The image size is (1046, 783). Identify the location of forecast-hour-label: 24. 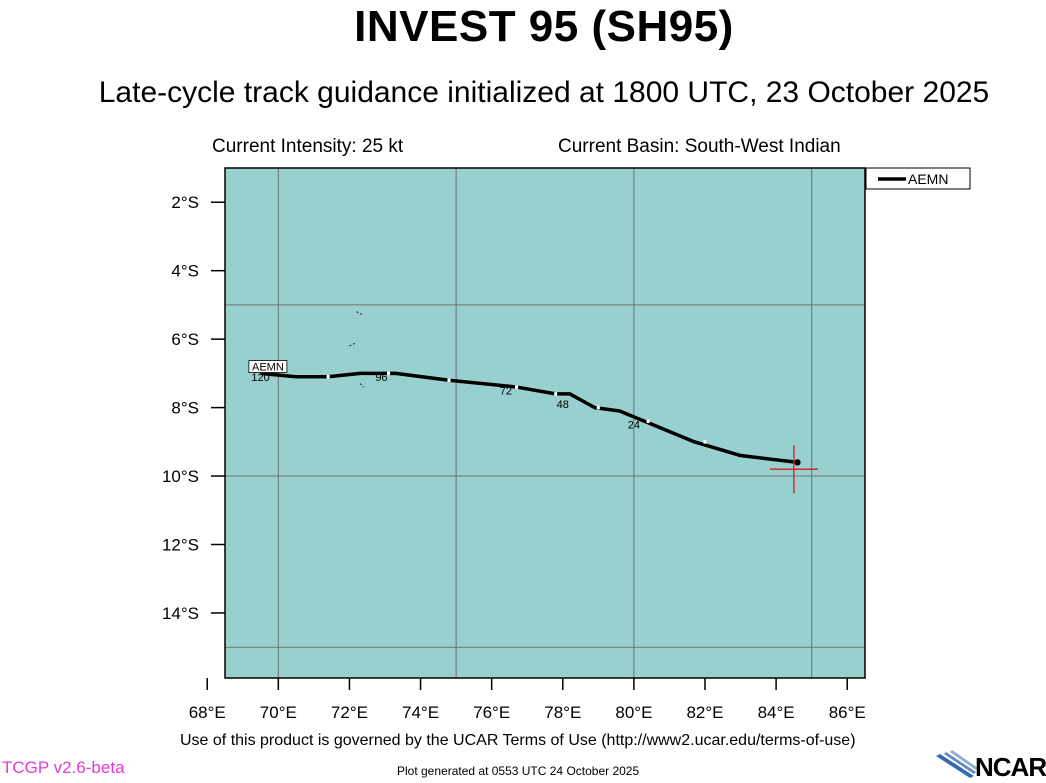
(634, 426).